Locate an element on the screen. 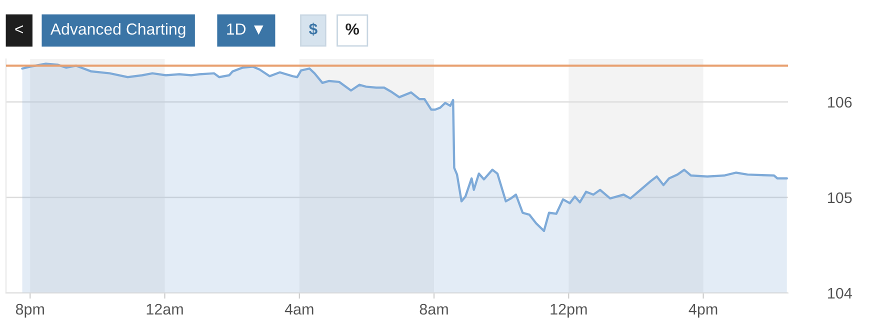 The height and width of the screenshot is (331, 870). x-tick-label: 12am is located at coordinates (164, 309).